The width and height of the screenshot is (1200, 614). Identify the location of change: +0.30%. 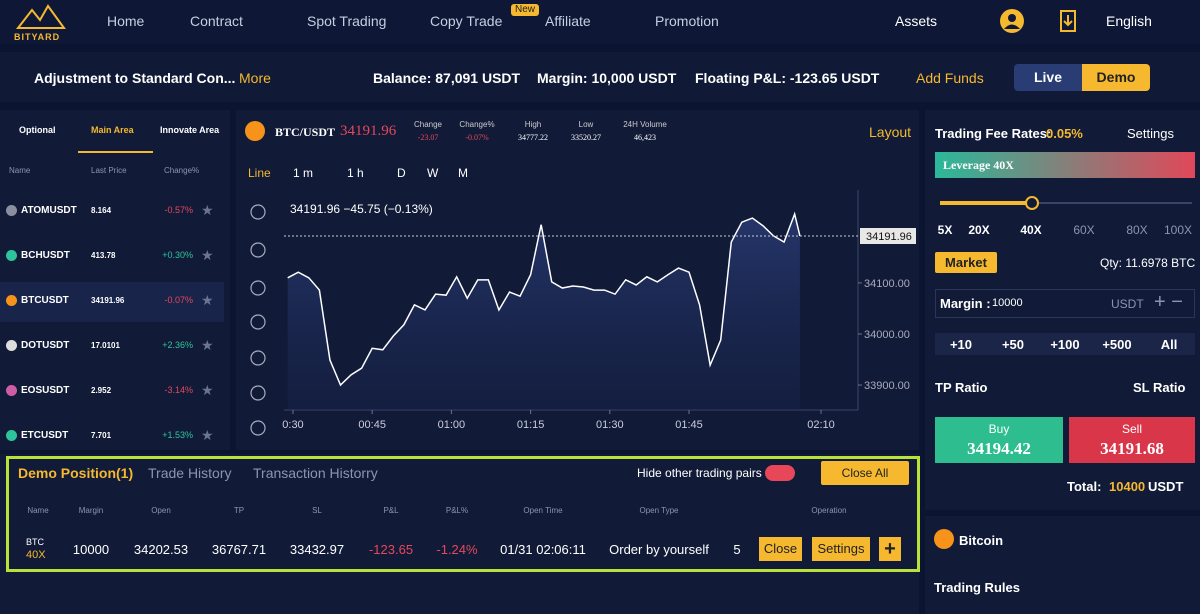
(177, 255).